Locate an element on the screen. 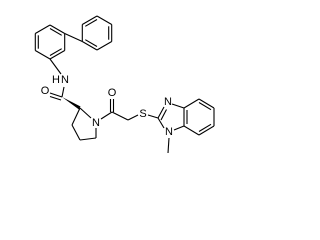 The width and height of the screenshot is (320, 240). atom-label: S is located at coordinates (142, 114).